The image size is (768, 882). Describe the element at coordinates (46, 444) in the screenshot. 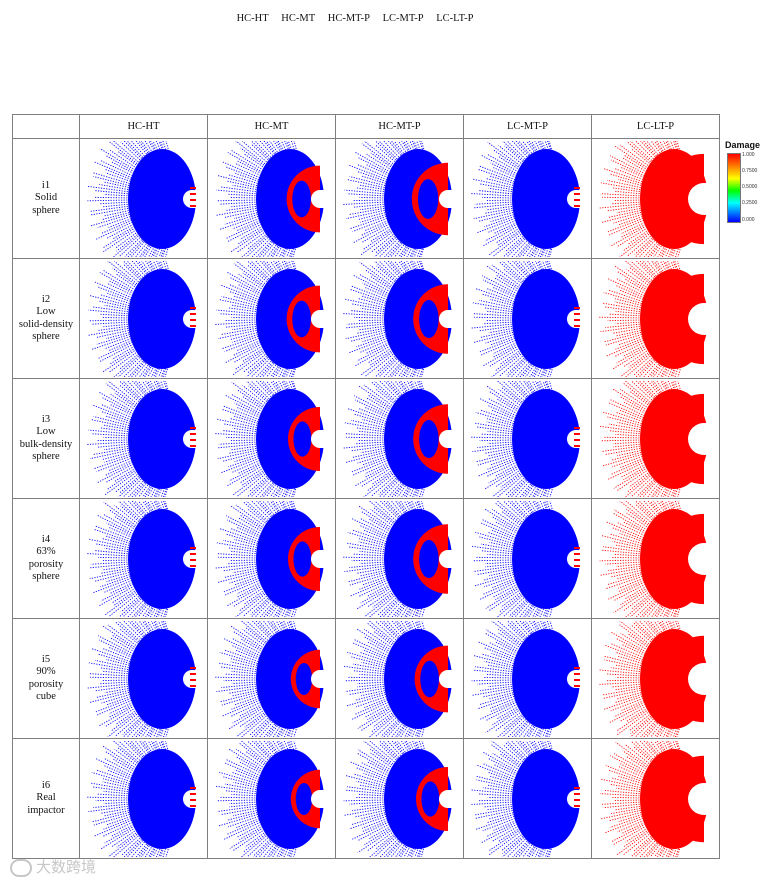

I see `row-header-line: bulk-density` at that location.